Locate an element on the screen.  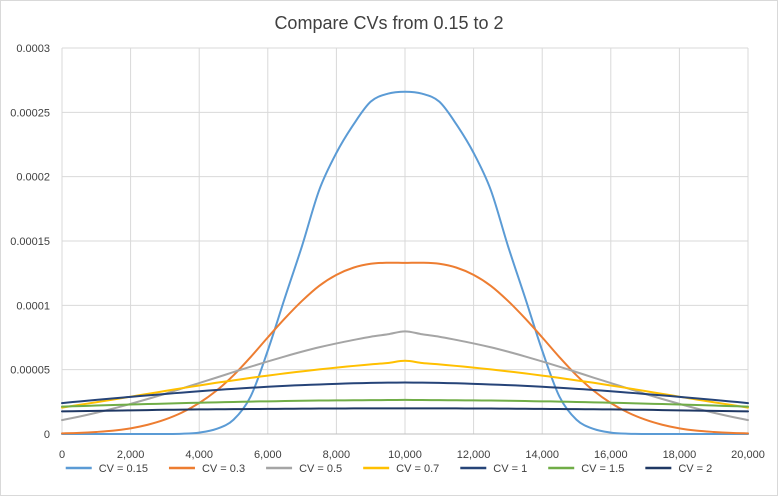
x-tick-label: 0 is located at coordinates (62, 455).